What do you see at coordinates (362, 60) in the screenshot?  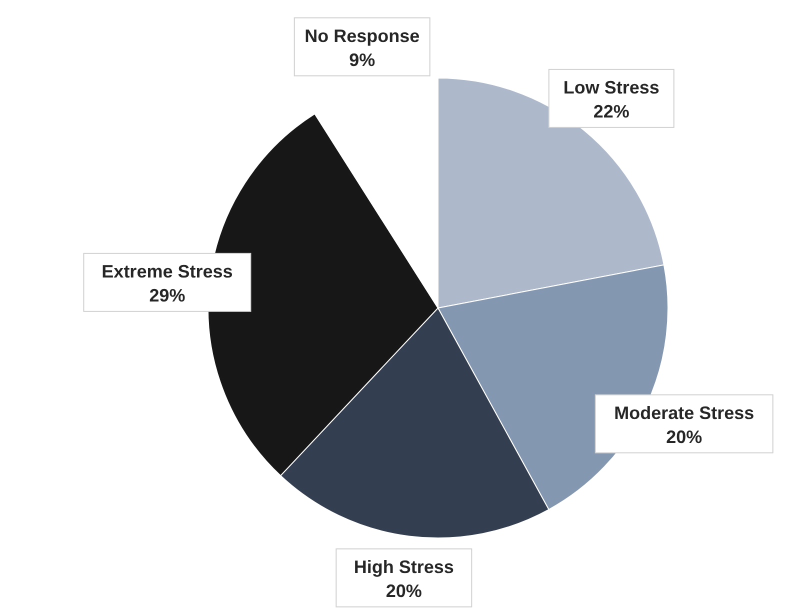 I see `data-label: 9%` at bounding box center [362, 60].